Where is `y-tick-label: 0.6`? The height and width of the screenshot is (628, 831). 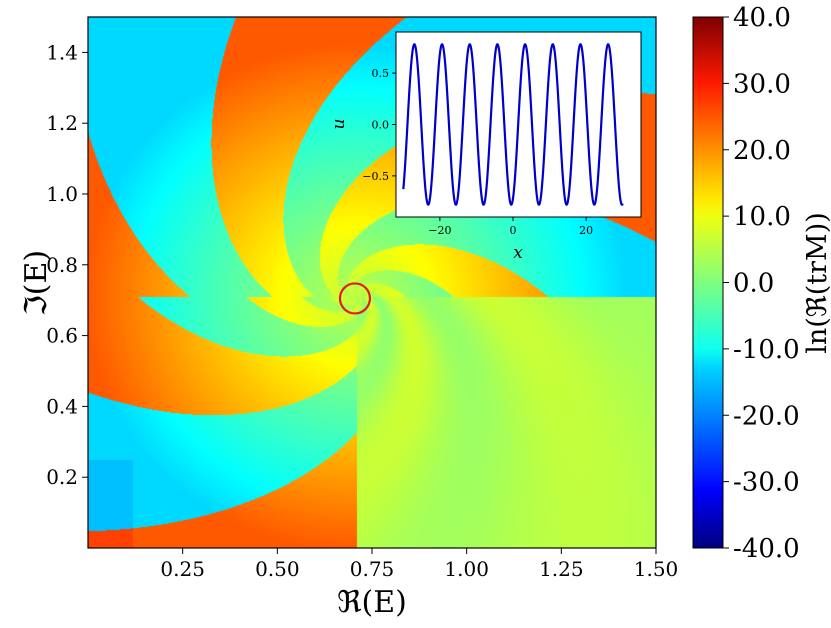 y-tick-label: 0.6 is located at coordinates (62, 336).